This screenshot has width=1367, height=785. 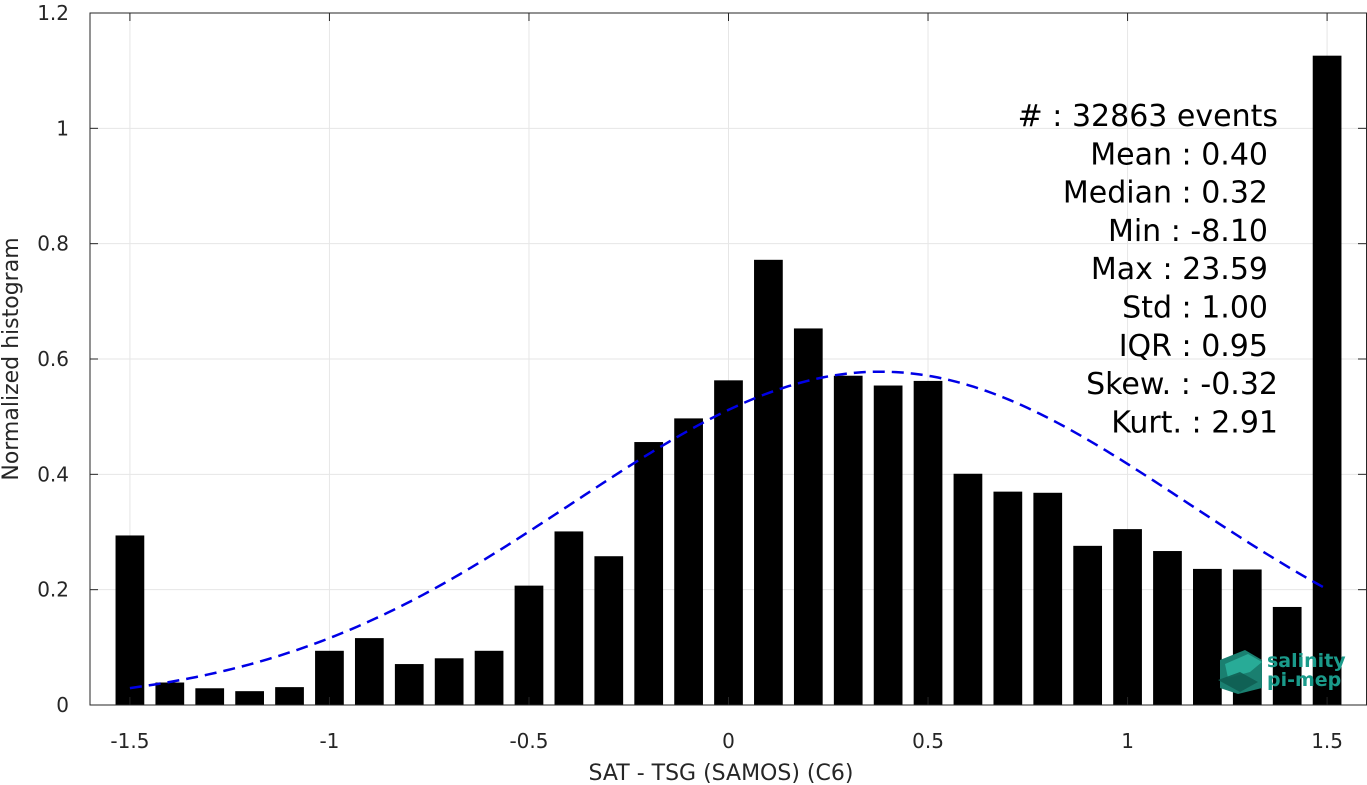 I want to click on salinity-pi-mep-logo: salinity pi-mep, so click(x=1282, y=672).